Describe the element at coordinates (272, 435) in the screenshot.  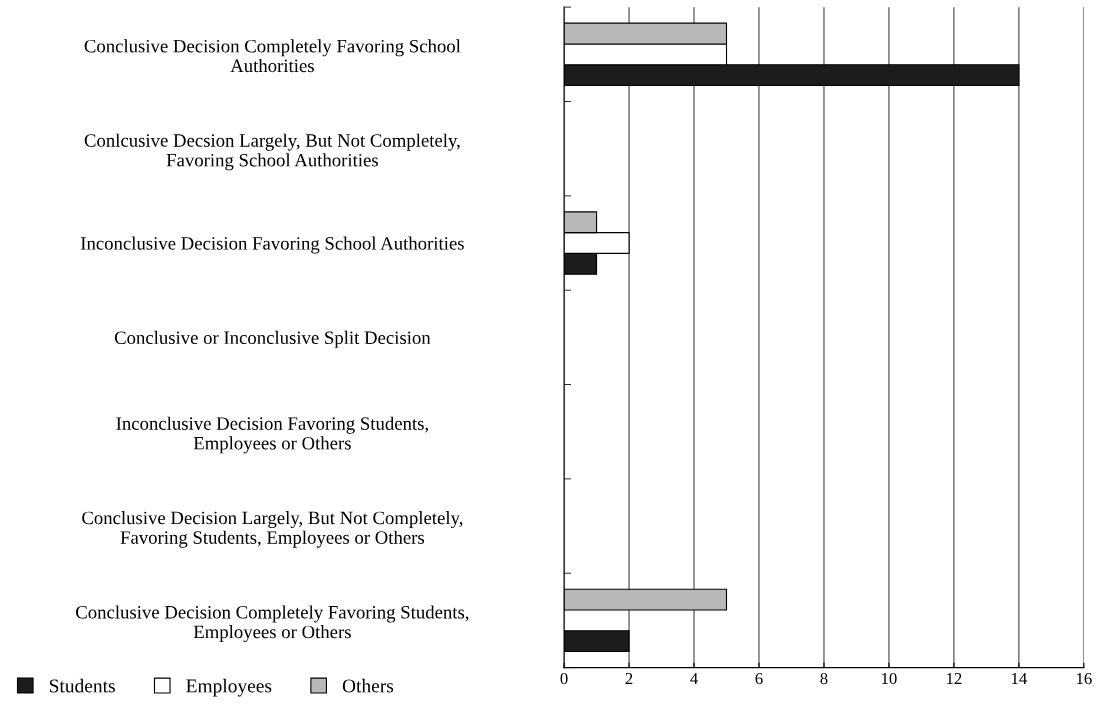
I see `y-tick-label: Inconclusive Decision Favoring Students, Employees or Others` at that location.